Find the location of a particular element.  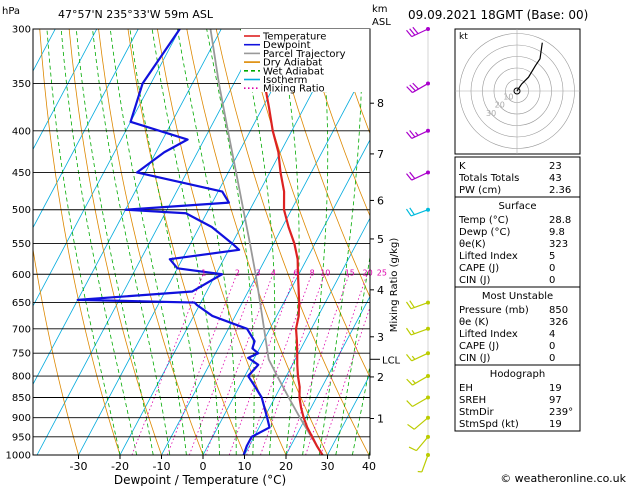

indices-surface-box is located at coordinates (517, 242).